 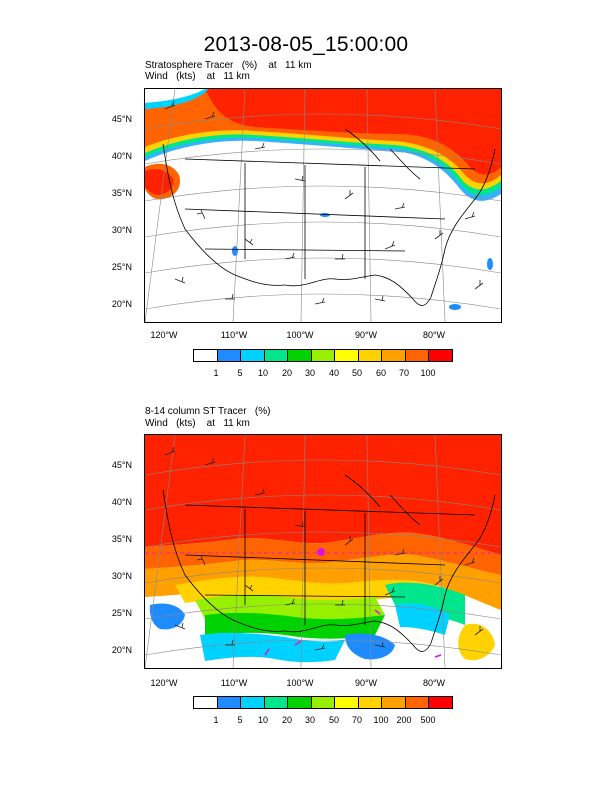 I want to click on panel2-colorbar, so click(x=323, y=702).